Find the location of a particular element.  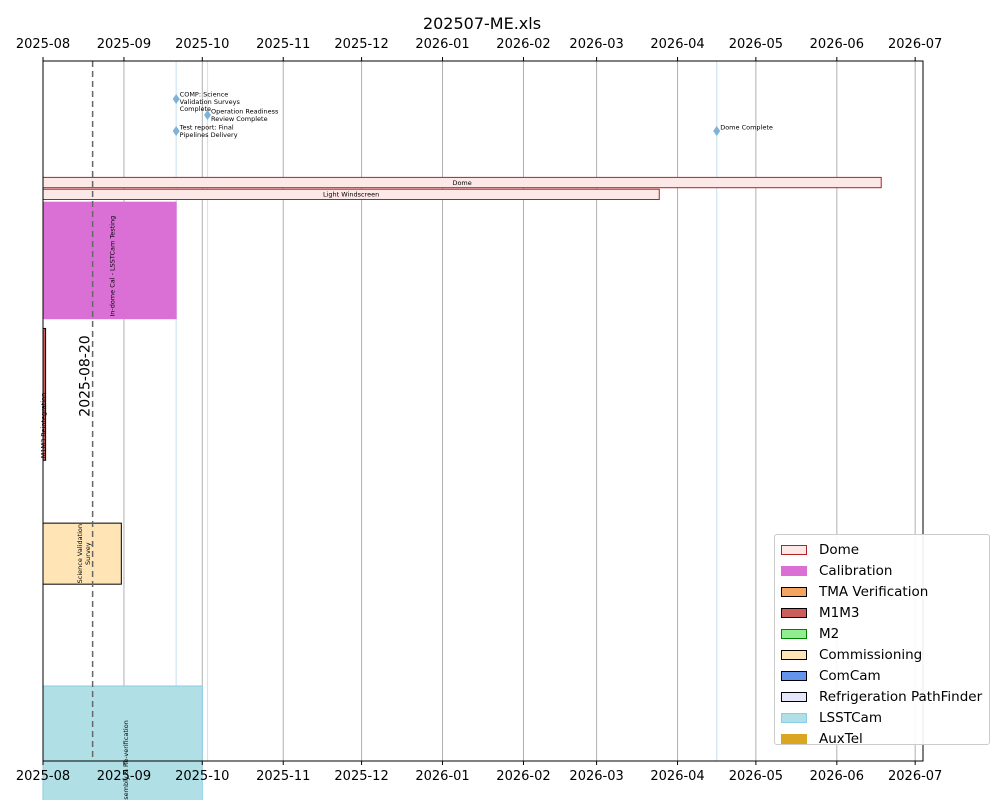

task-label-line: In-dome Cal - LSSTCam Testing is located at coordinates (113, 266).